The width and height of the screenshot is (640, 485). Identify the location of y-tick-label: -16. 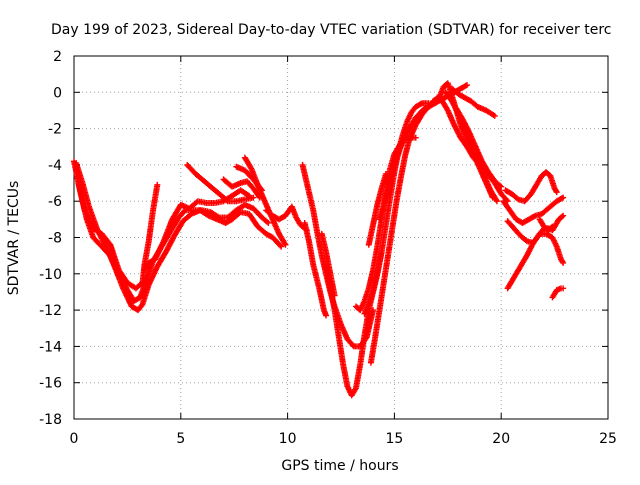
(50, 384).